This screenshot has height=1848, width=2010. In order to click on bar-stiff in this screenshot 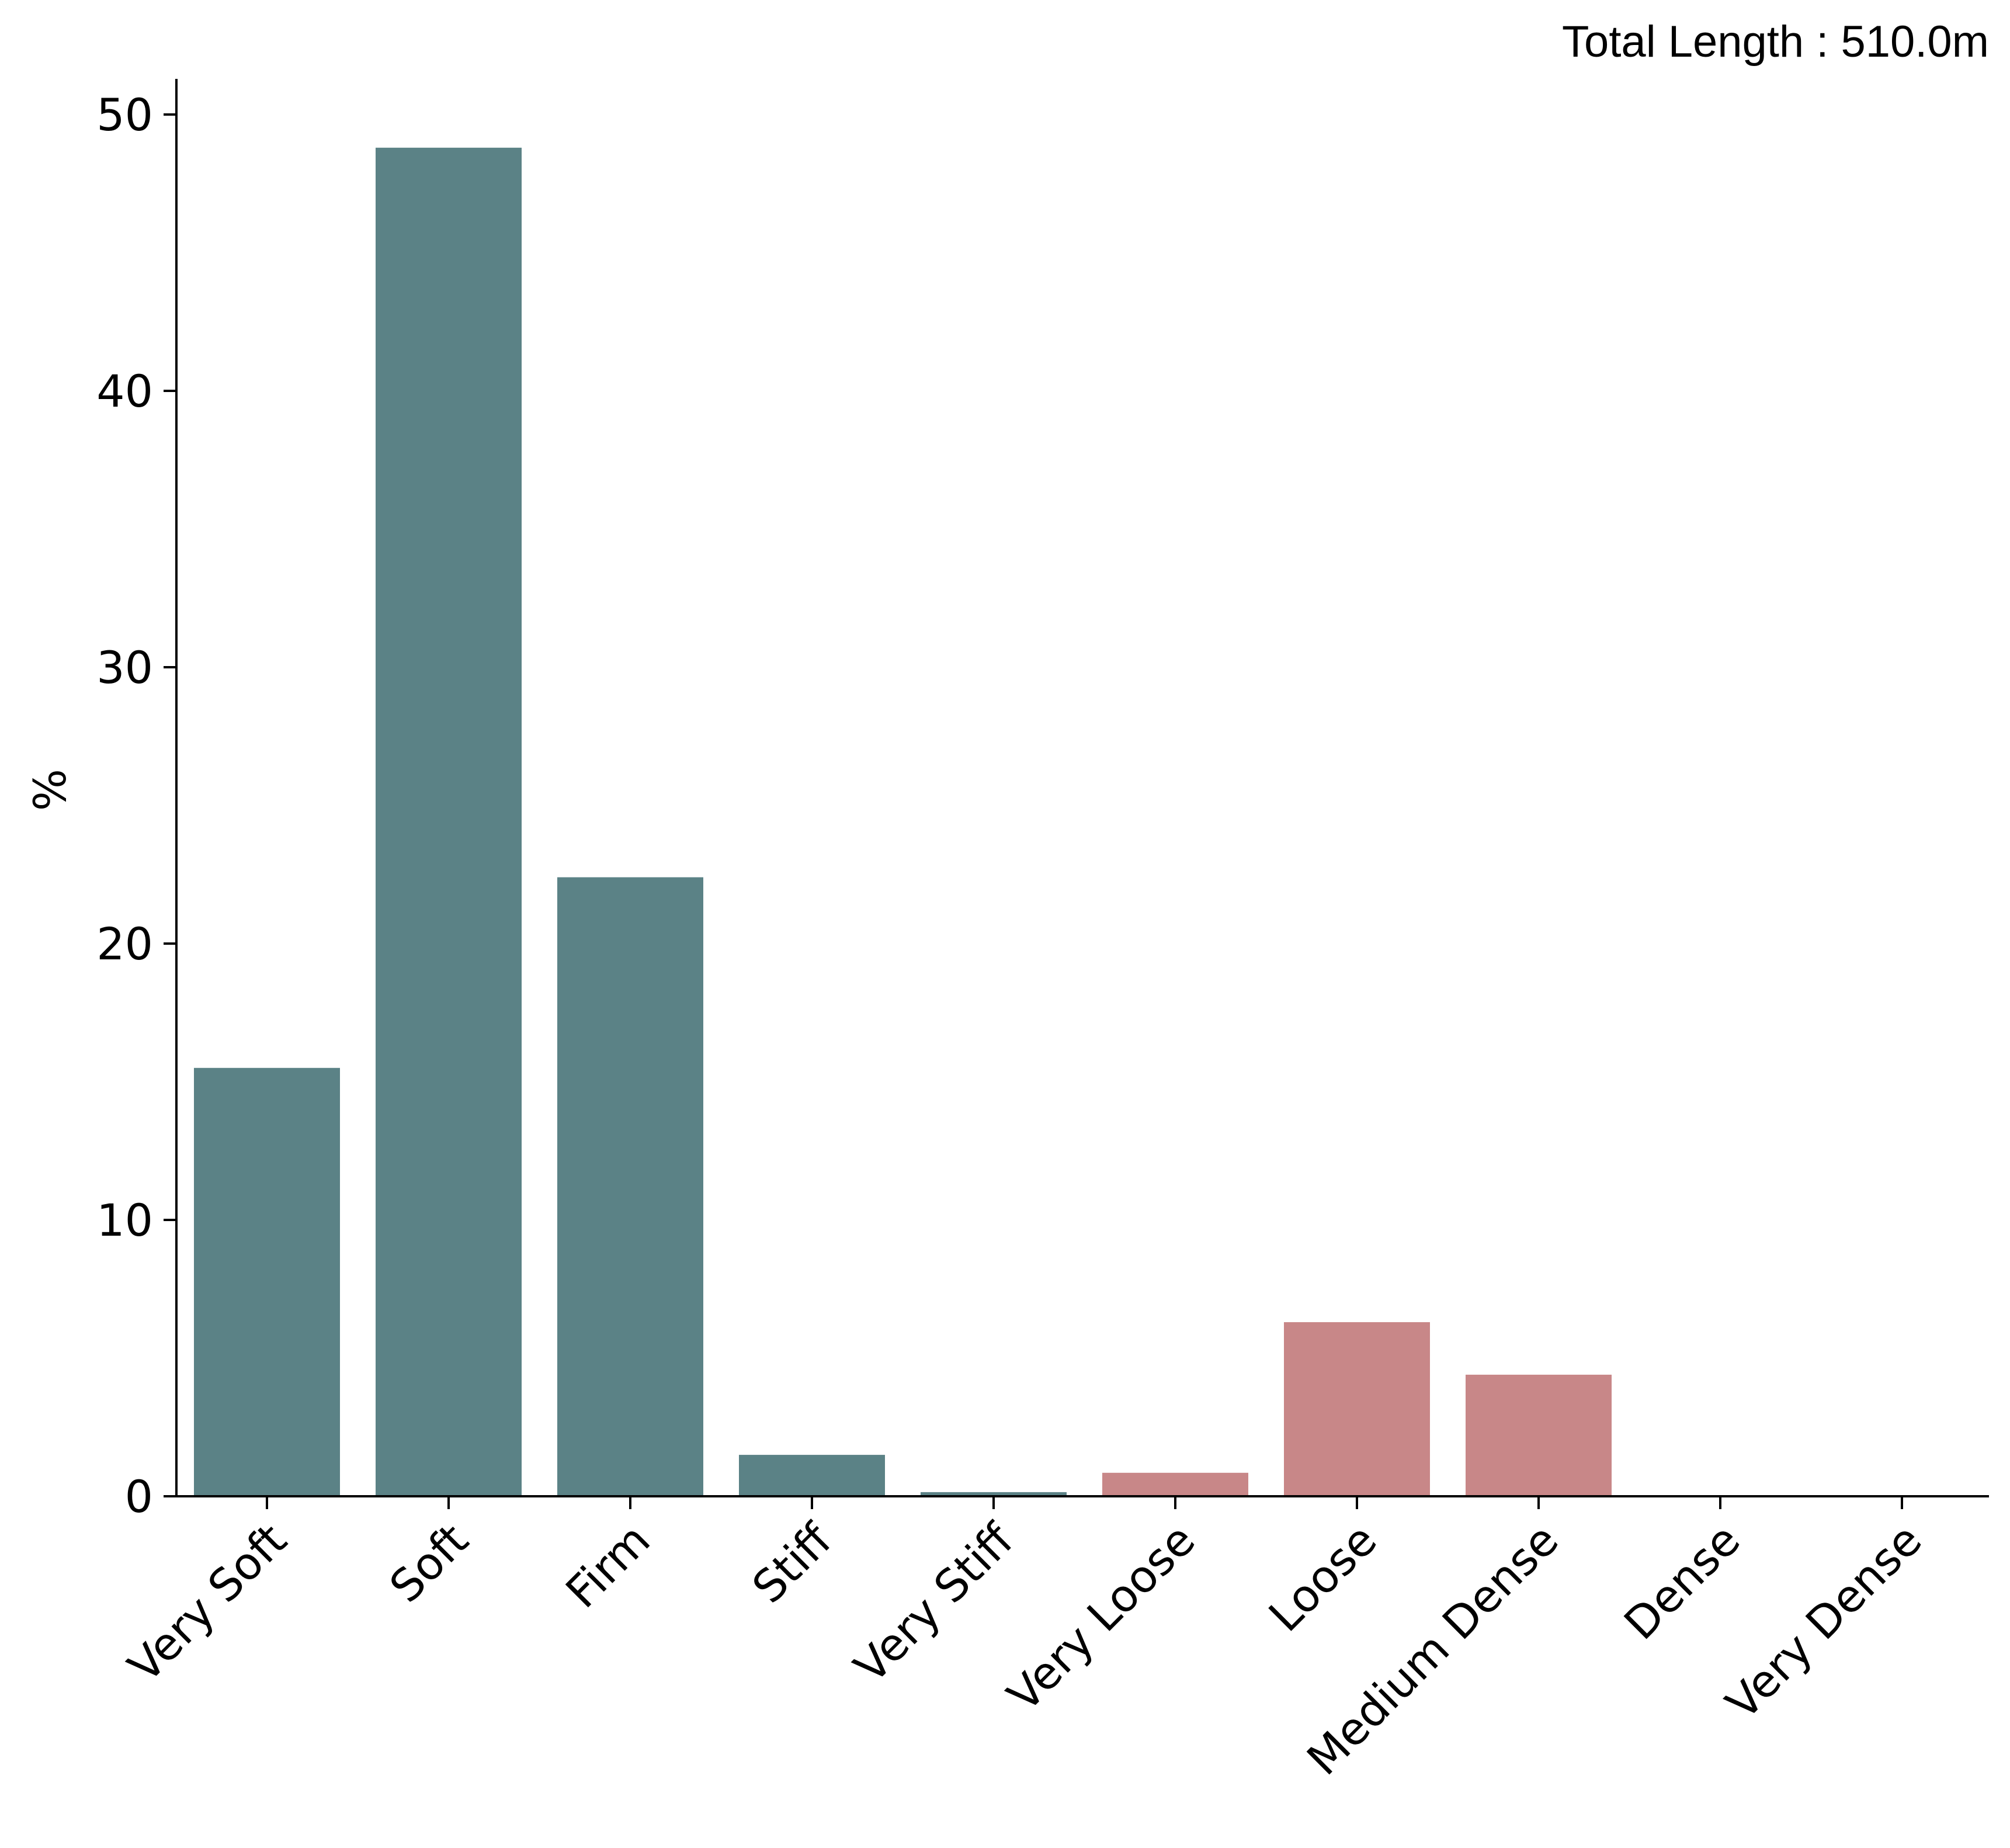, I will do `click(812, 1476)`.